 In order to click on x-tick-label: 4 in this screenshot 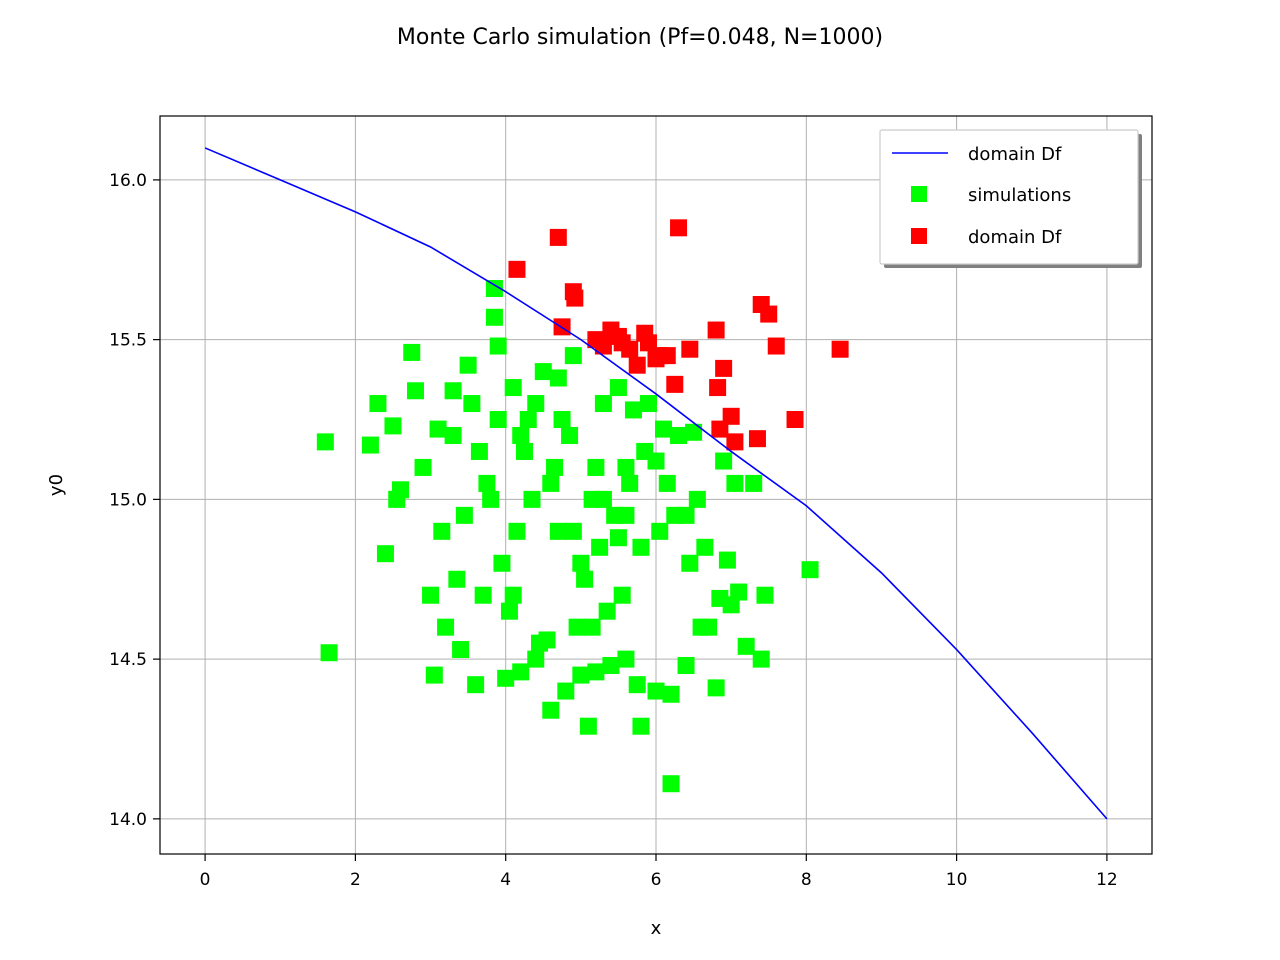, I will do `click(505, 880)`.